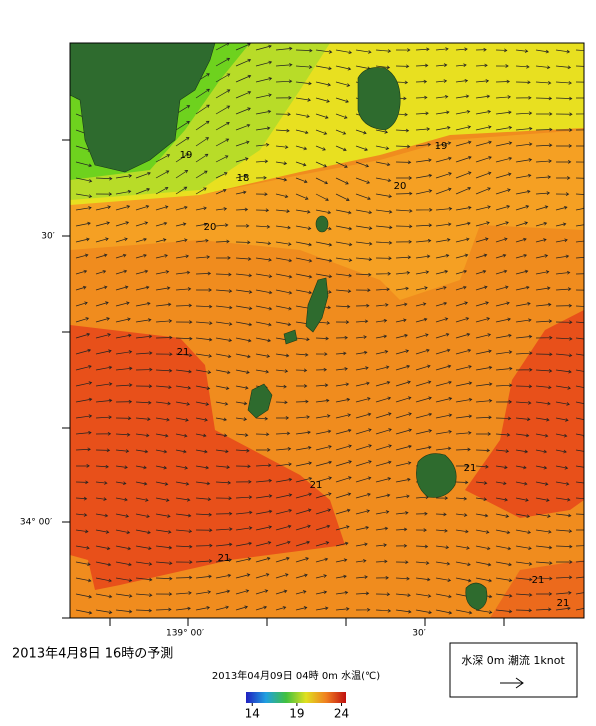  What do you see at coordinates (296, 697) in the screenshot?
I see `colorbar` at bounding box center [296, 697].